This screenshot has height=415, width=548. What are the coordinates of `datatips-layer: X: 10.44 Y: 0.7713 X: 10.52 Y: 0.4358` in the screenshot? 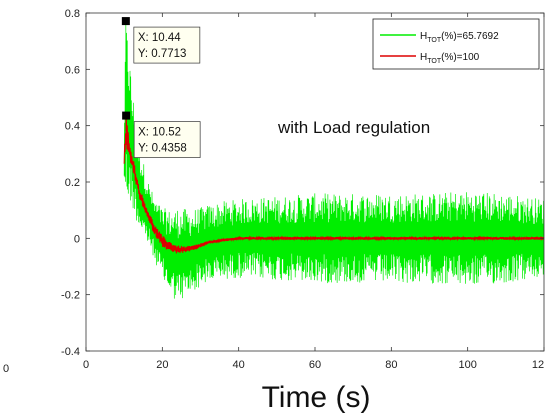 It's located at (161, 87).